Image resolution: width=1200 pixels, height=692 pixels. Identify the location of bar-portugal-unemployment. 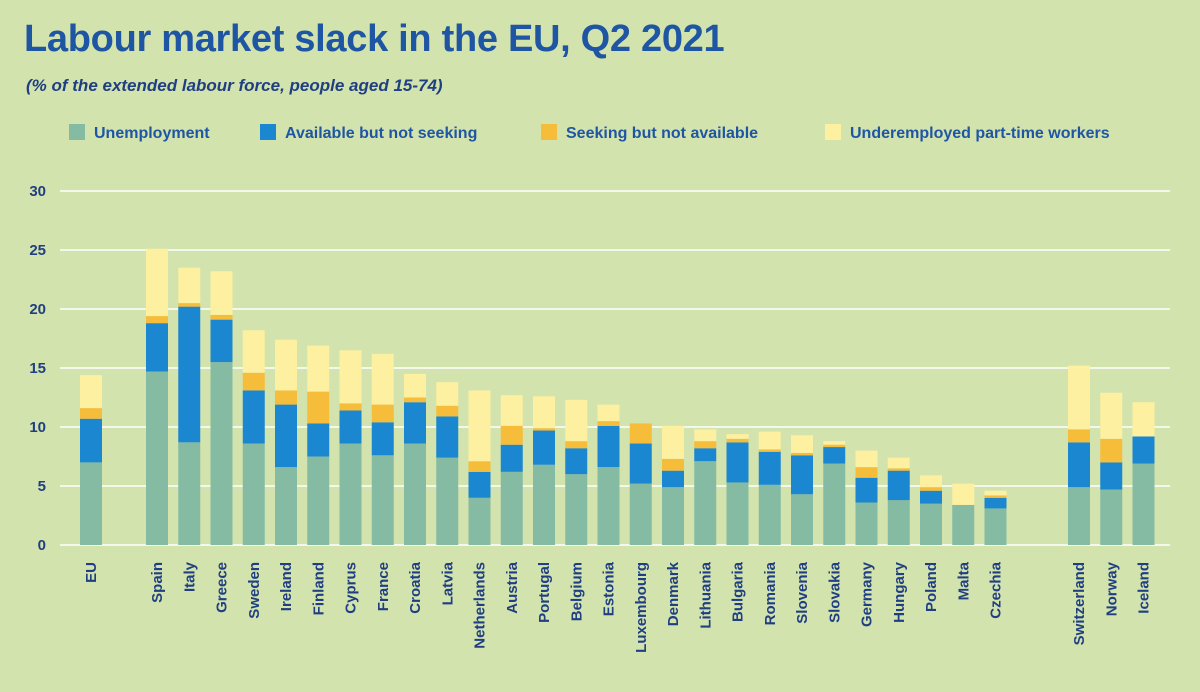
(544, 504).